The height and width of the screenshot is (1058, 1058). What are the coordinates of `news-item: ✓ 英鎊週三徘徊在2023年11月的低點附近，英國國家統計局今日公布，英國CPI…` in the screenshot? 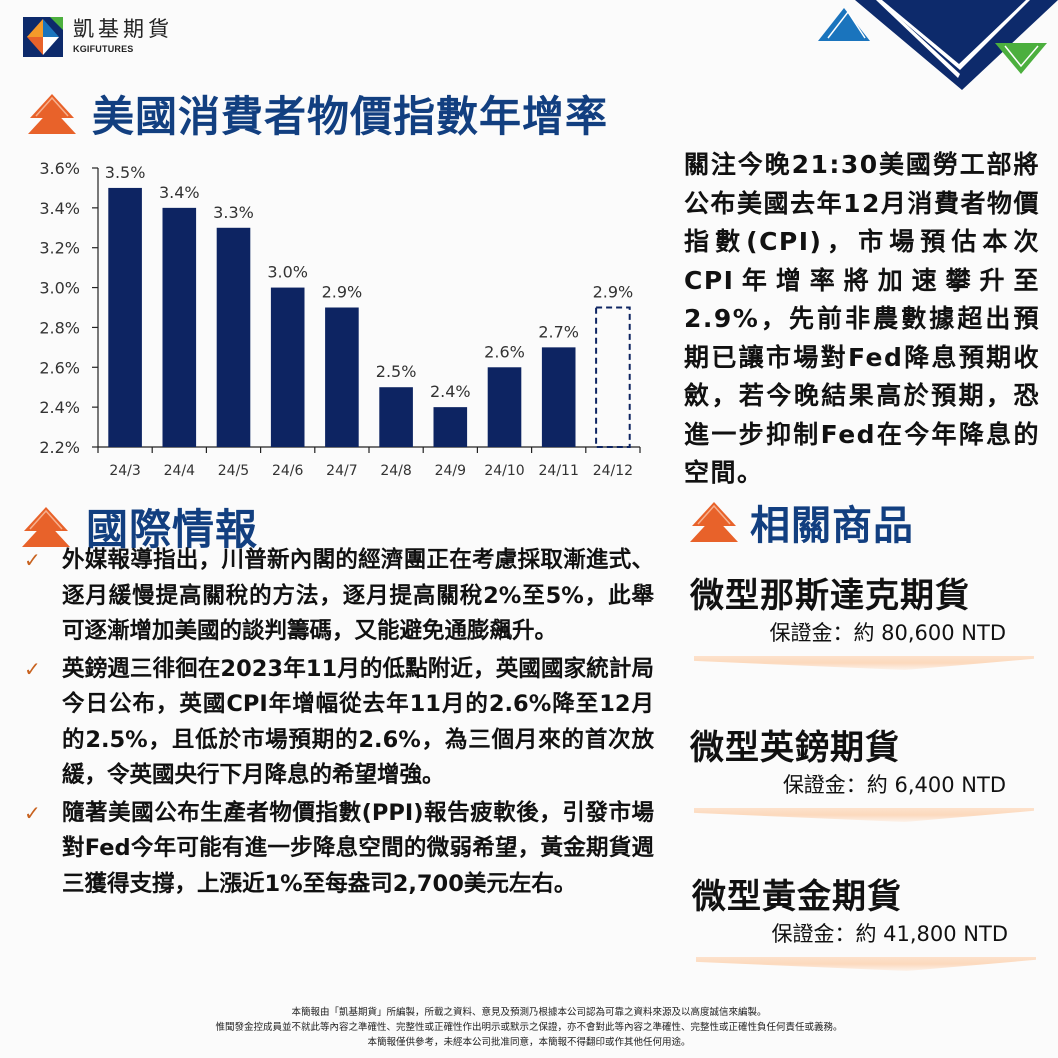 It's located at (338, 723).